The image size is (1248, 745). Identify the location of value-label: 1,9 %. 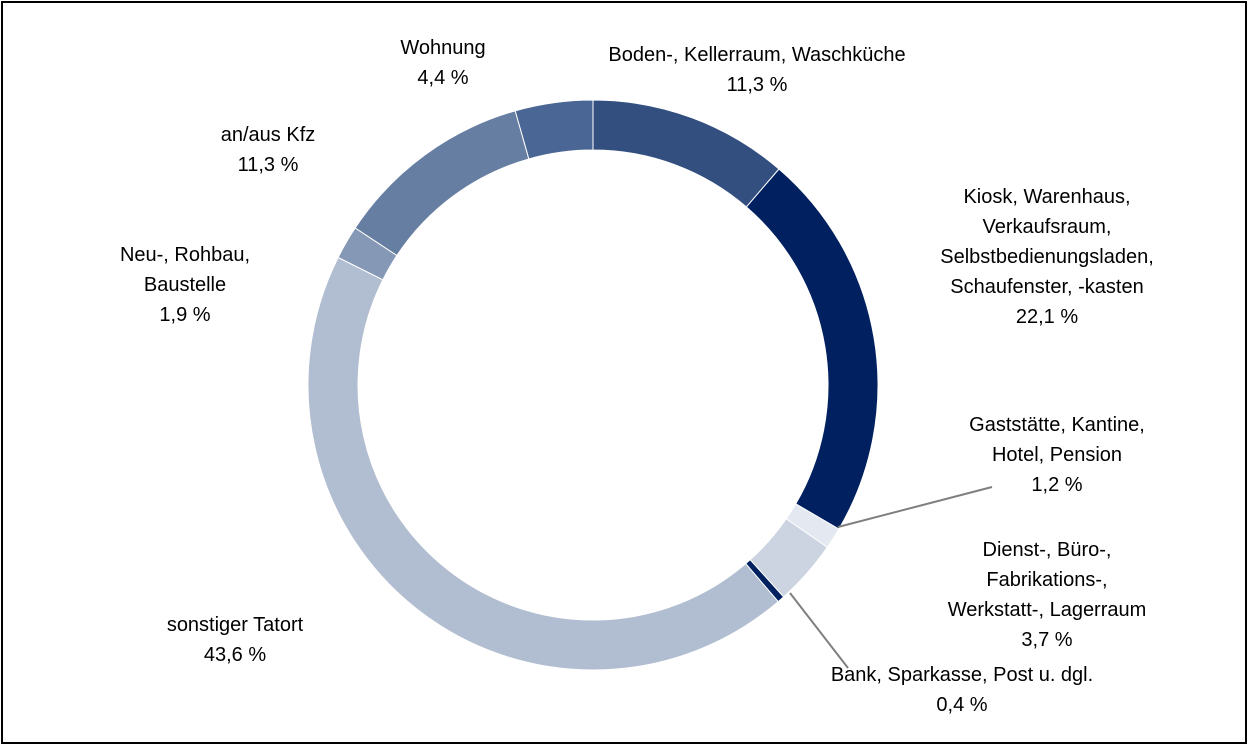
(185, 315).